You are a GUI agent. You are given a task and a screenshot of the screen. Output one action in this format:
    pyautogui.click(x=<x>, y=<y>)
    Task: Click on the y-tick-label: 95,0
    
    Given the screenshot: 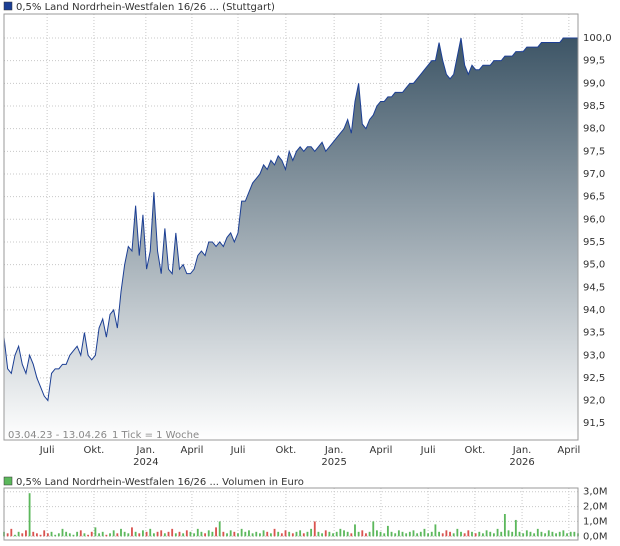 What is the action you would take?
    pyautogui.click(x=594, y=265)
    